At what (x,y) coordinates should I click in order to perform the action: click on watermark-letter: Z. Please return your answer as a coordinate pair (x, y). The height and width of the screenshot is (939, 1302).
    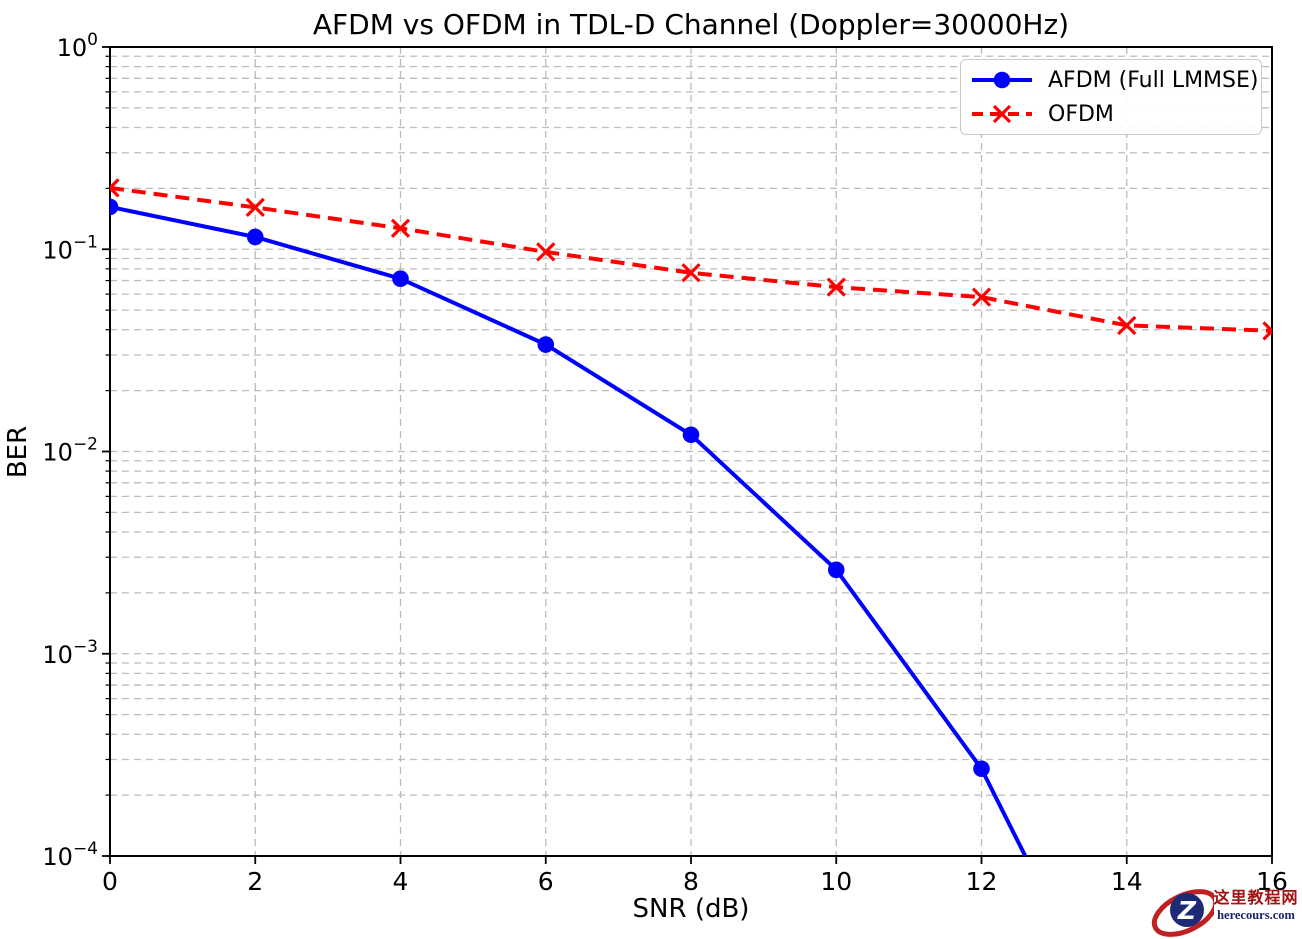
    Looking at the image, I should click on (1187, 910).